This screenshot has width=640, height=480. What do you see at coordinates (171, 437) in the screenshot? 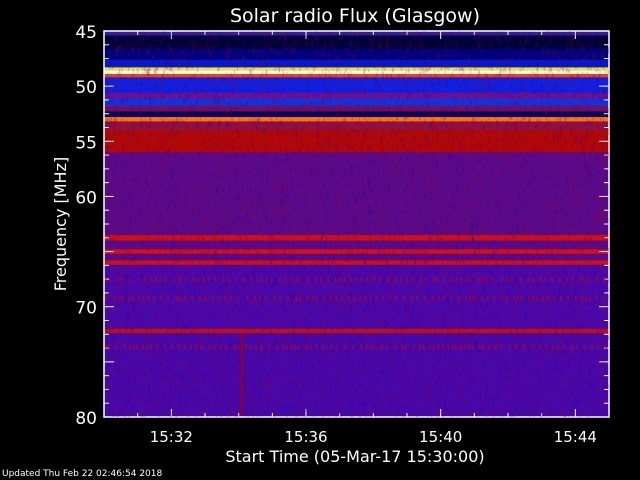
I see `x-tick-label: 15:32` at bounding box center [171, 437].